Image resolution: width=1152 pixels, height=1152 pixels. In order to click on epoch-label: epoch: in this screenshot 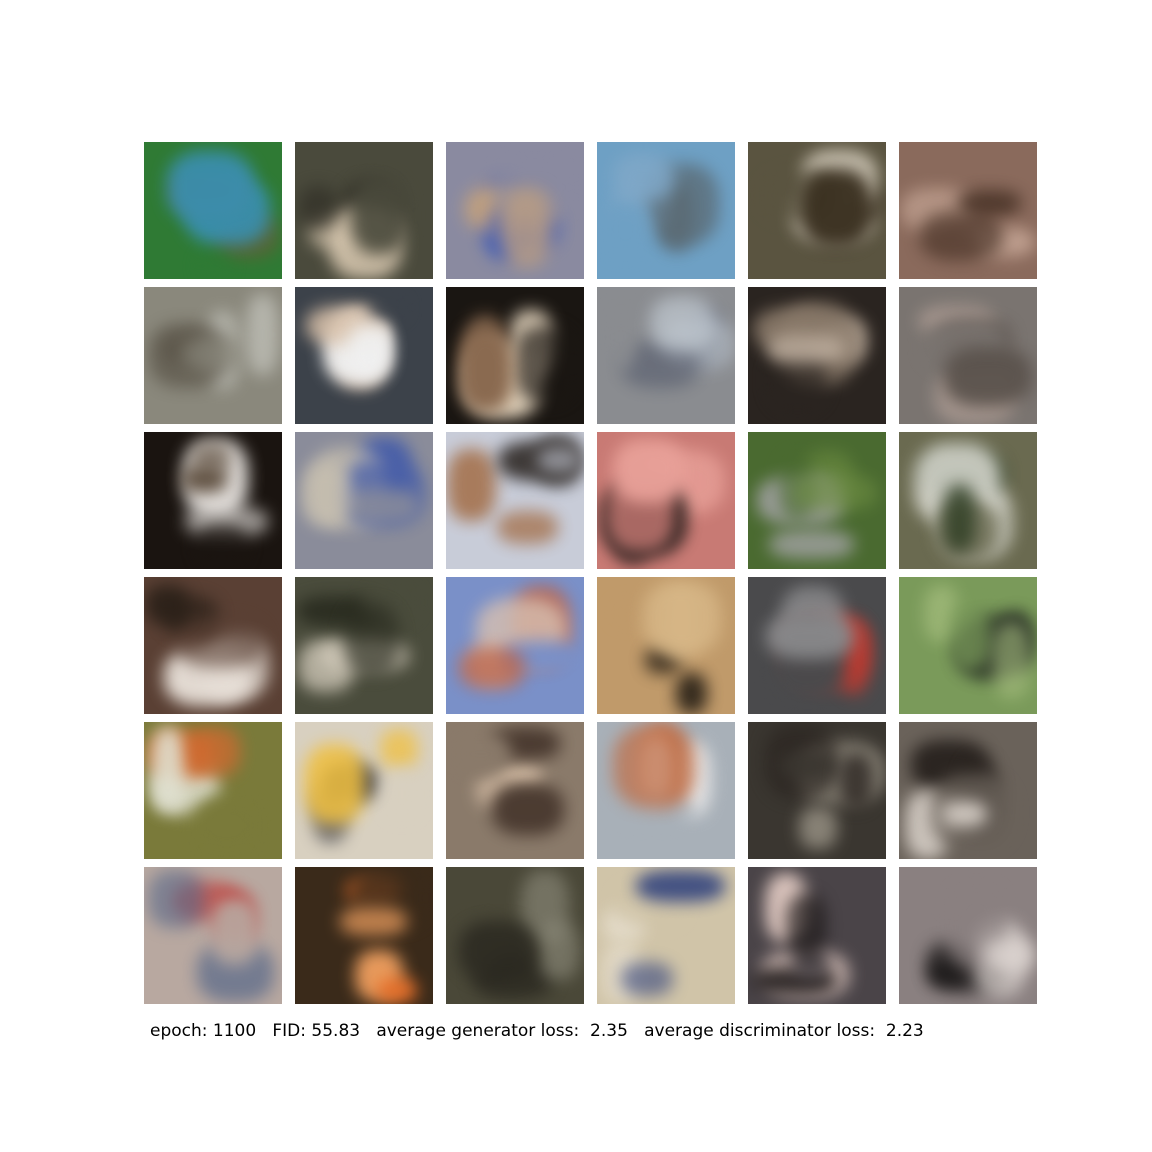, I will do `click(179, 1031)`.